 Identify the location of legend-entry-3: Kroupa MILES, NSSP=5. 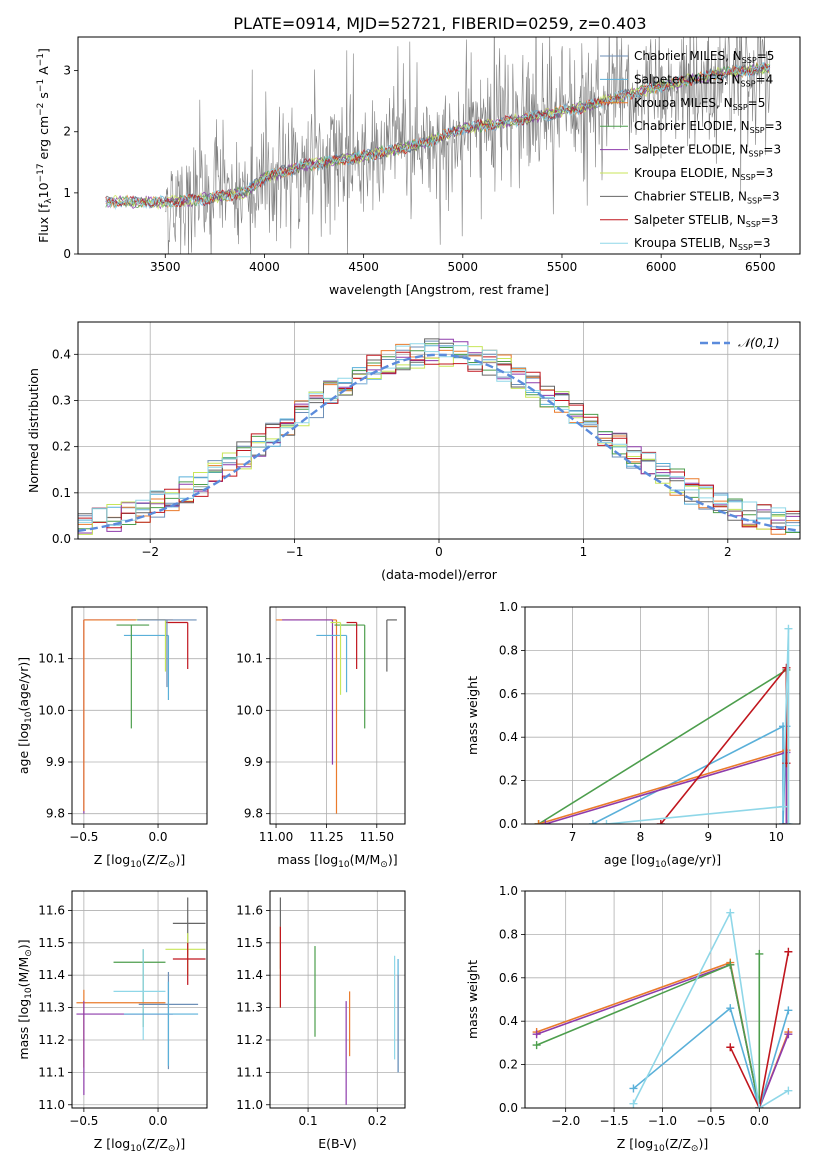
(699, 104).